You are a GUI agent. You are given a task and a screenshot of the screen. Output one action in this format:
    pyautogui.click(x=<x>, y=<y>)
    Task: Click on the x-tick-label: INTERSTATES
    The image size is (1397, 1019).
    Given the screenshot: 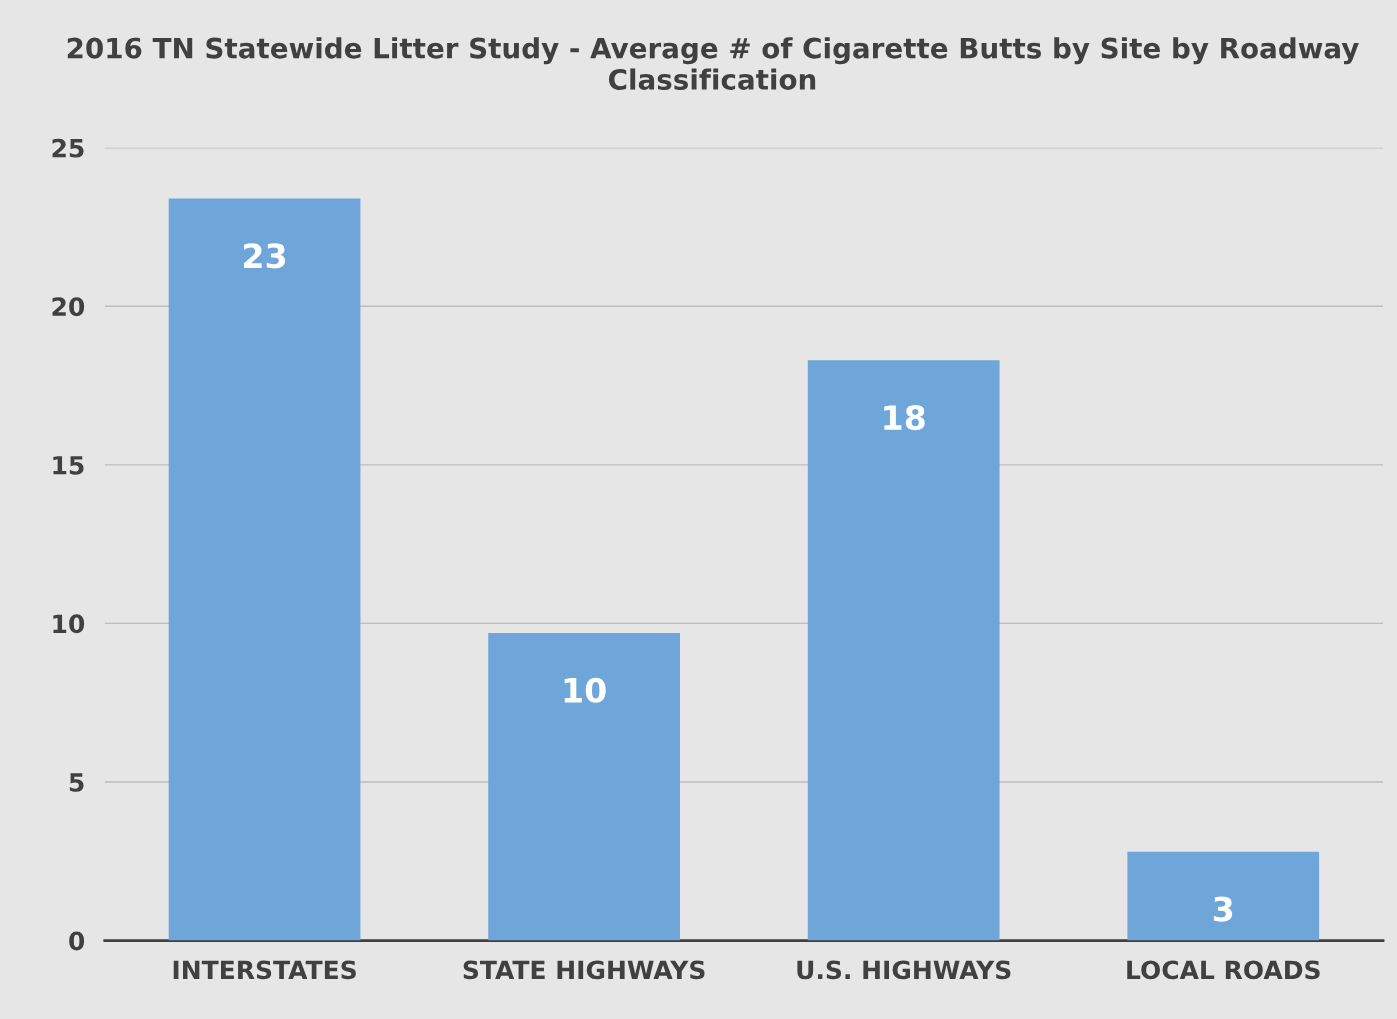 What is the action you would take?
    pyautogui.click(x=264, y=970)
    